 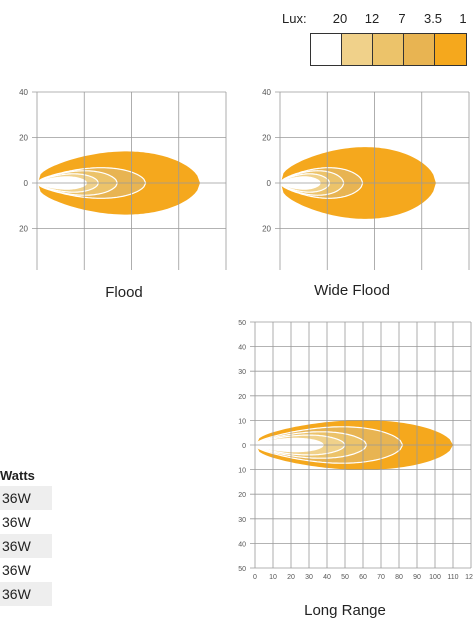 I want to click on long-range-caption: Long Range, so click(x=345, y=610).